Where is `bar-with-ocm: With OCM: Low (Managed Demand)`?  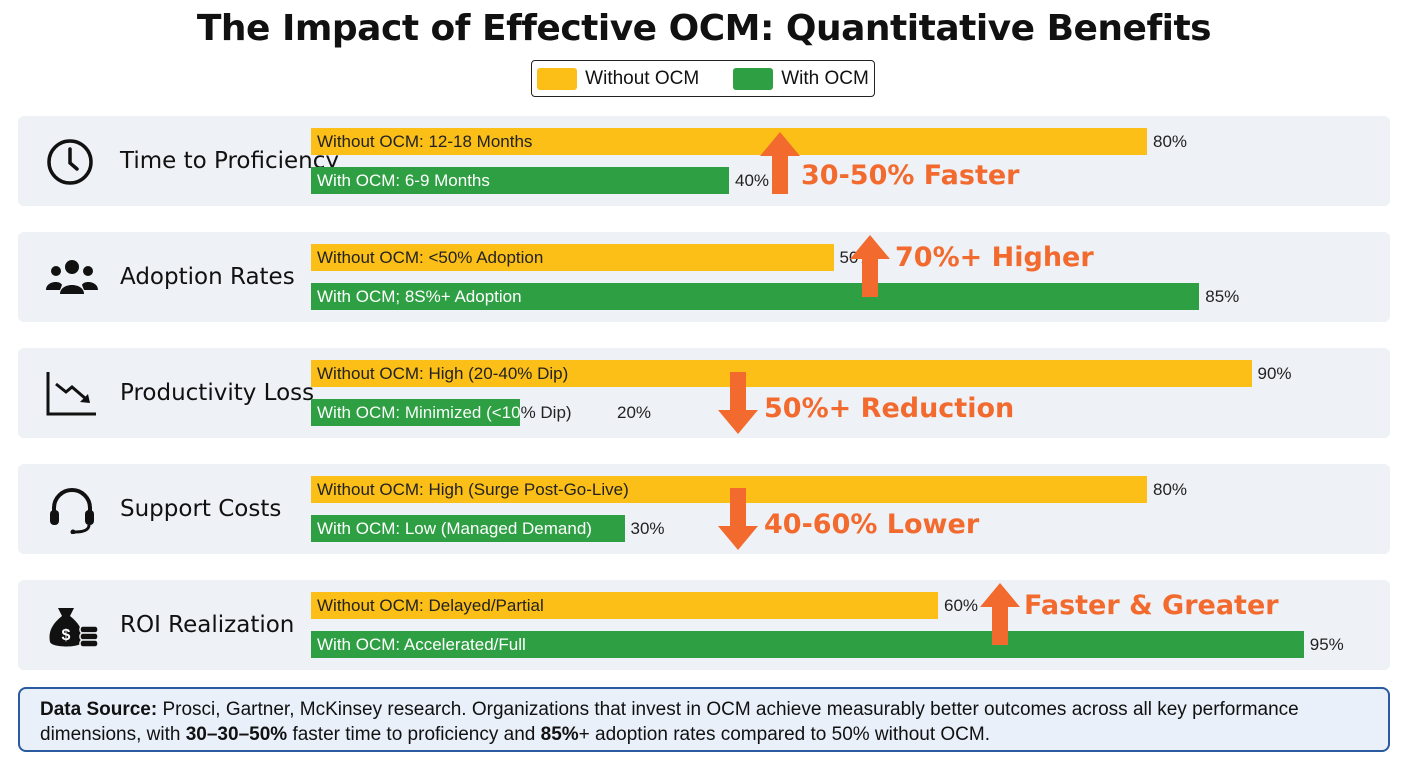
bar-with-ocm: With OCM: Low (Managed Demand) is located at coordinates (468, 528).